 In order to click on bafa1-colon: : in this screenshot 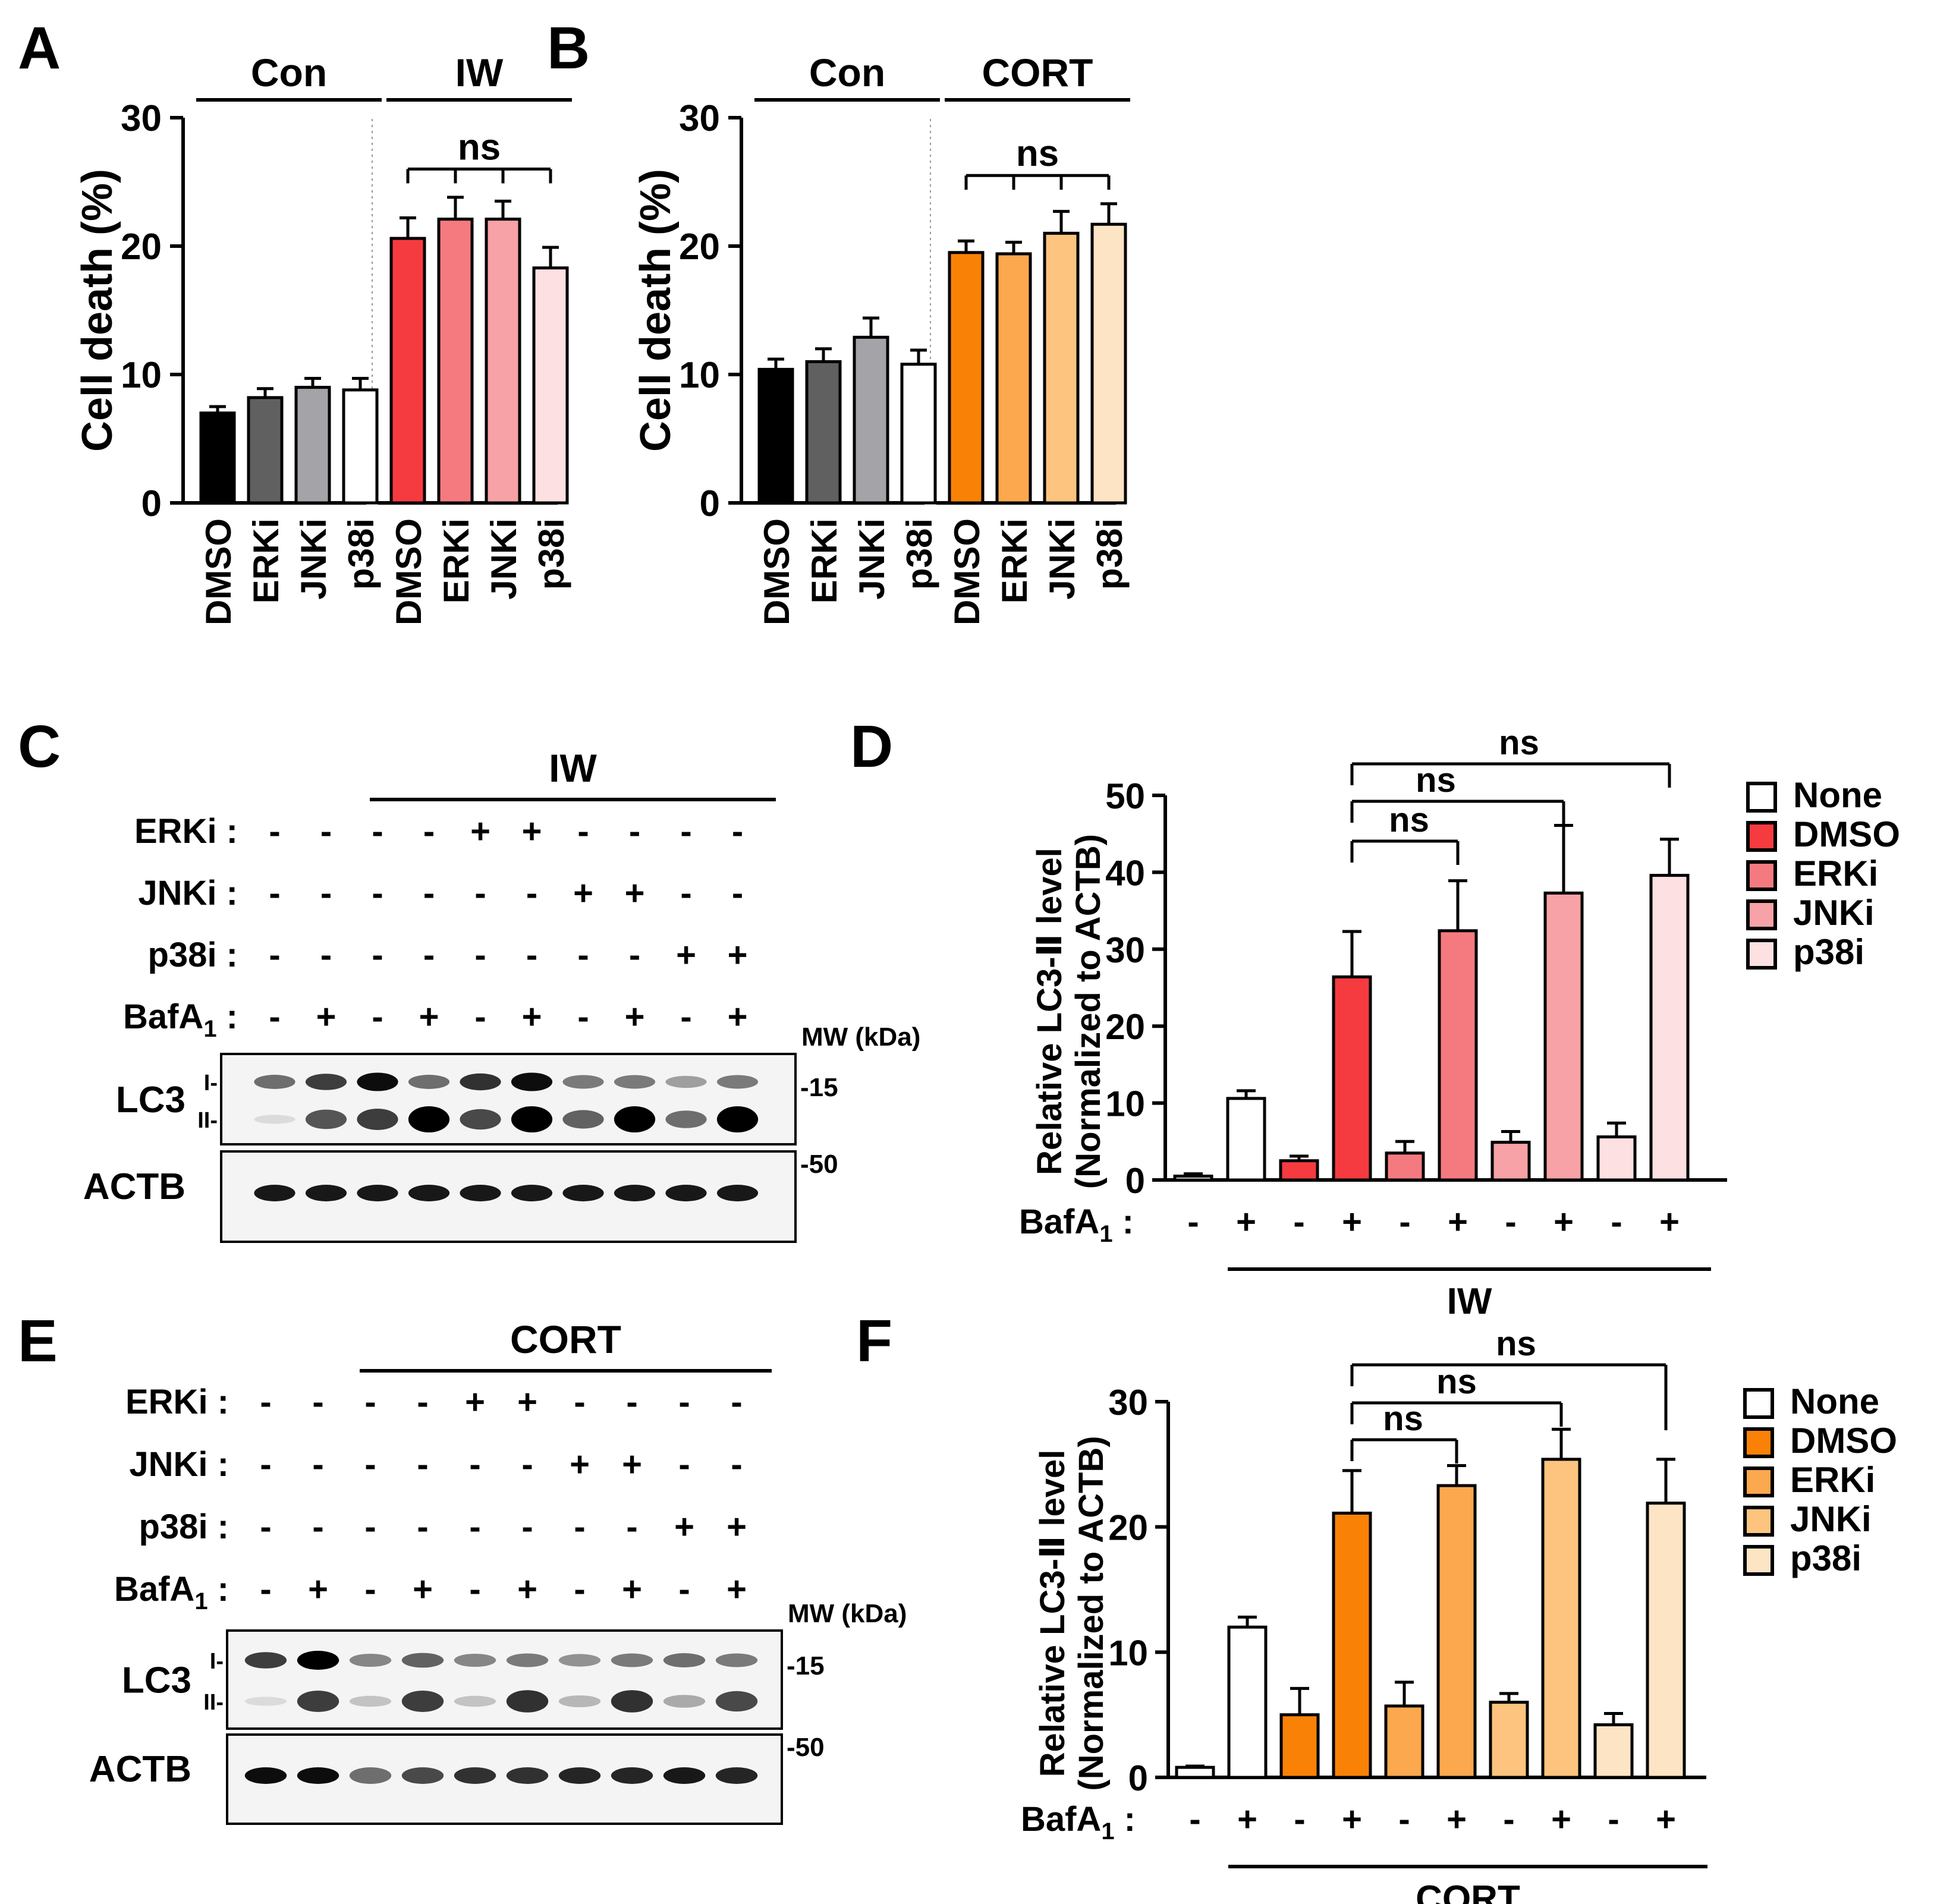, I will do `click(1125, 1819)`.